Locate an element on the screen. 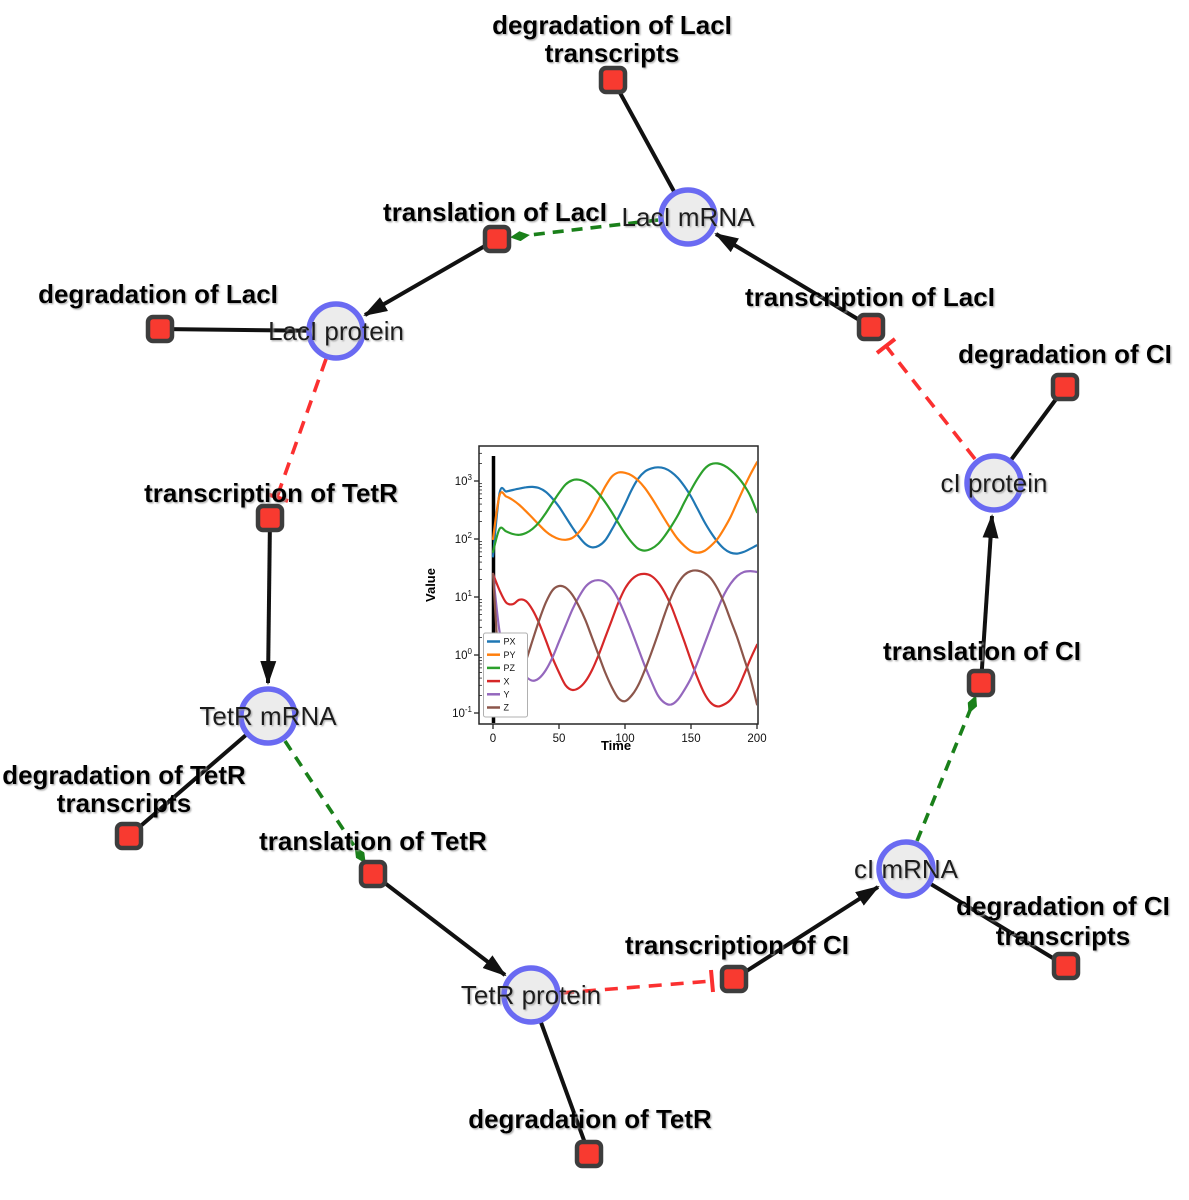 This screenshot has height=1200, width=1189. edge-transcription-laci-to-lacimrna is located at coordinates (793, 280).